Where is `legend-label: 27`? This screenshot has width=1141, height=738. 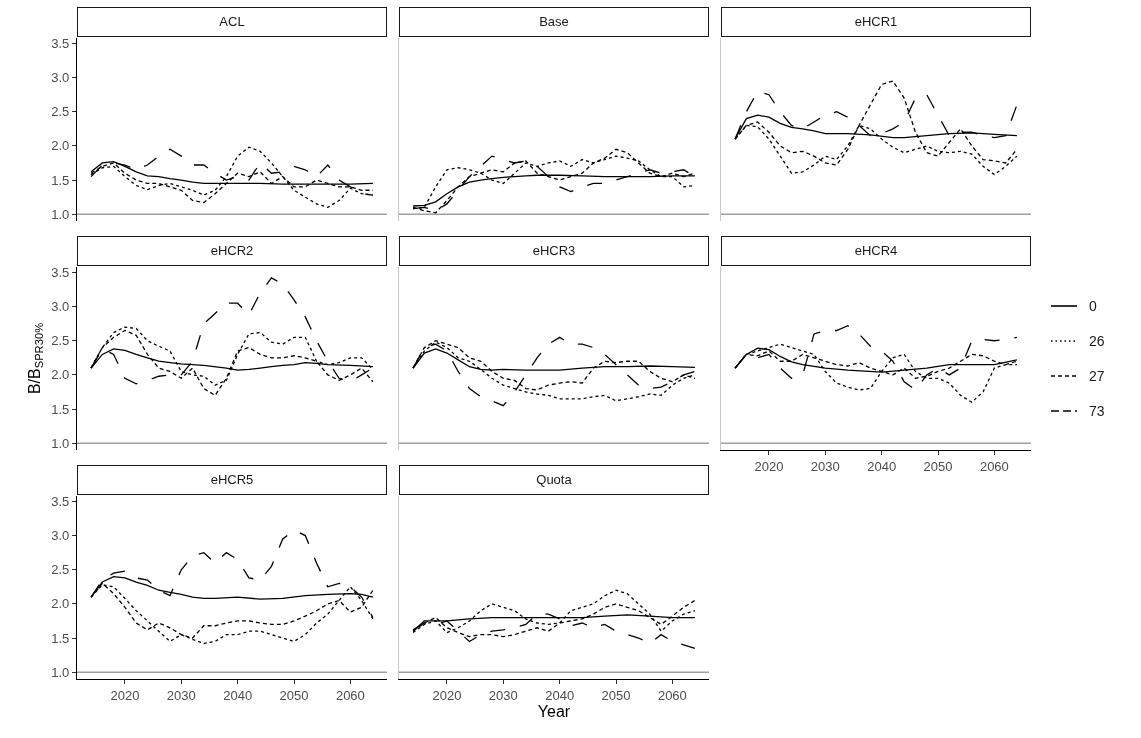
legend-label: 27 is located at coordinates (1097, 376).